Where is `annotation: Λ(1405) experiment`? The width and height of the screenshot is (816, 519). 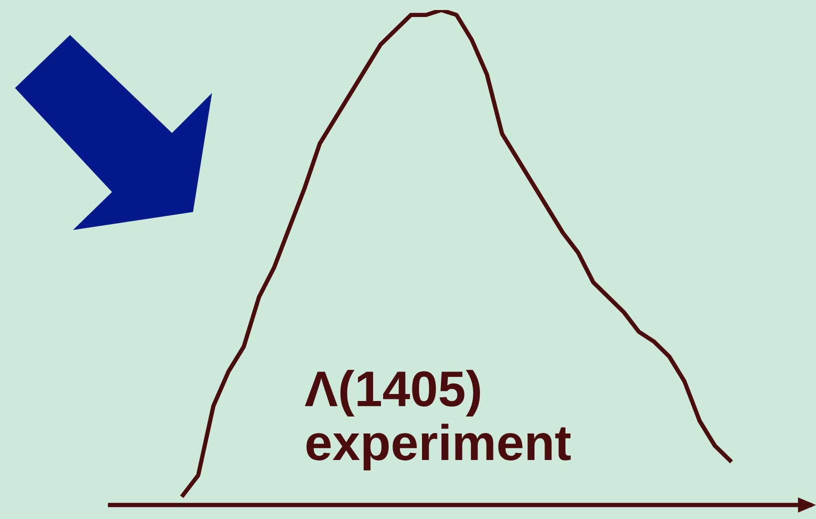
annotation: Λ(1405) experiment is located at coordinates (437, 420).